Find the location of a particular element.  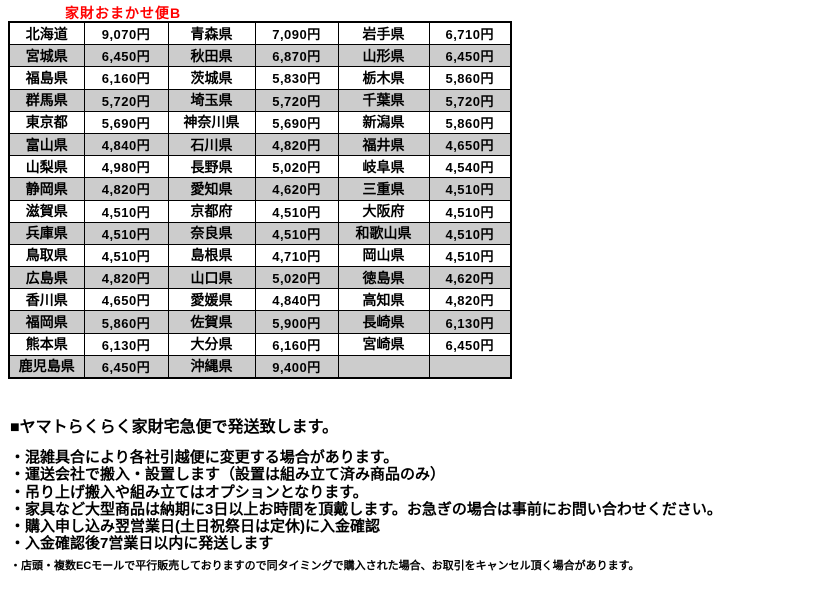

notes-heading: ■ヤマトらくらく家財宅急便で発送致します。 is located at coordinates (174, 427).